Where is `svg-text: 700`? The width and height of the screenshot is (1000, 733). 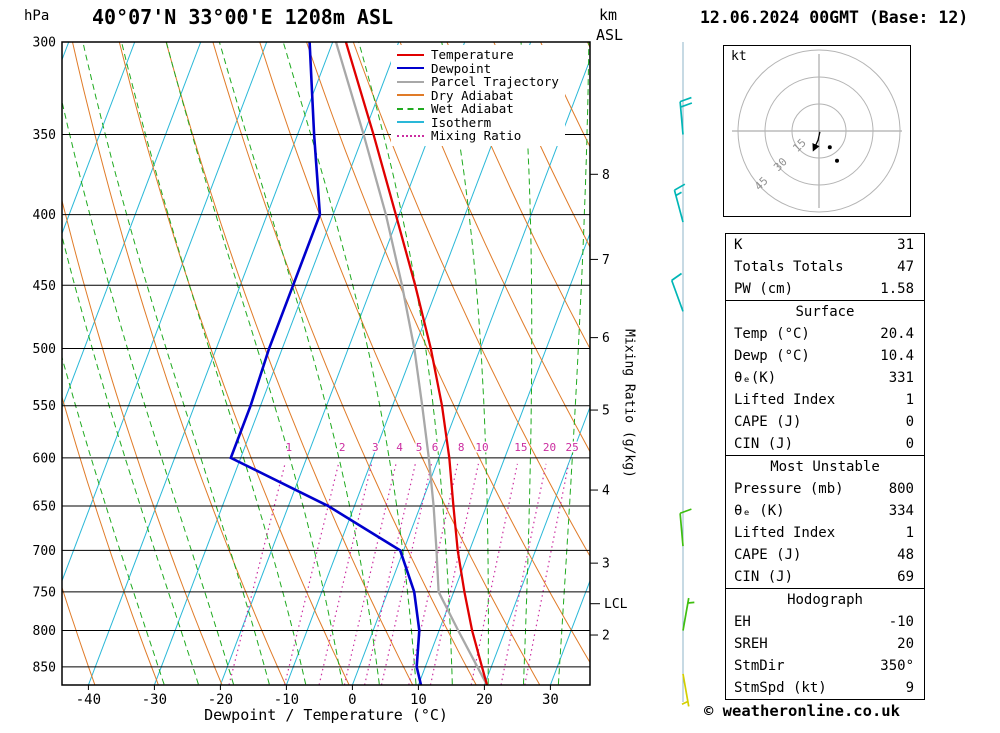 svg-text: 700 is located at coordinates (44, 551).